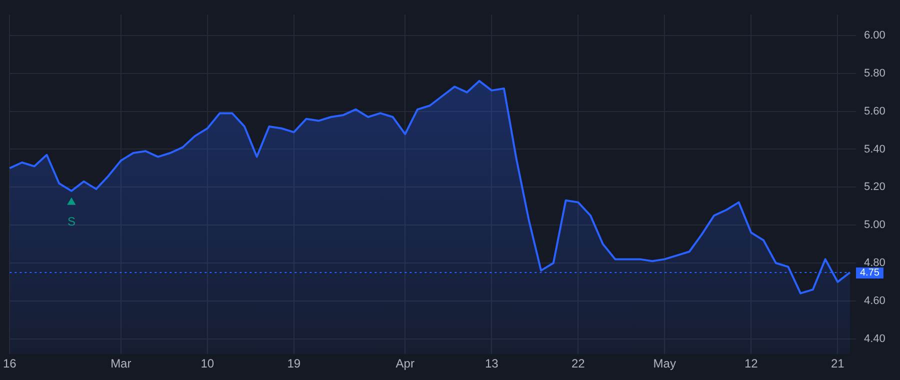  I want to click on annotation: S, so click(71, 221).